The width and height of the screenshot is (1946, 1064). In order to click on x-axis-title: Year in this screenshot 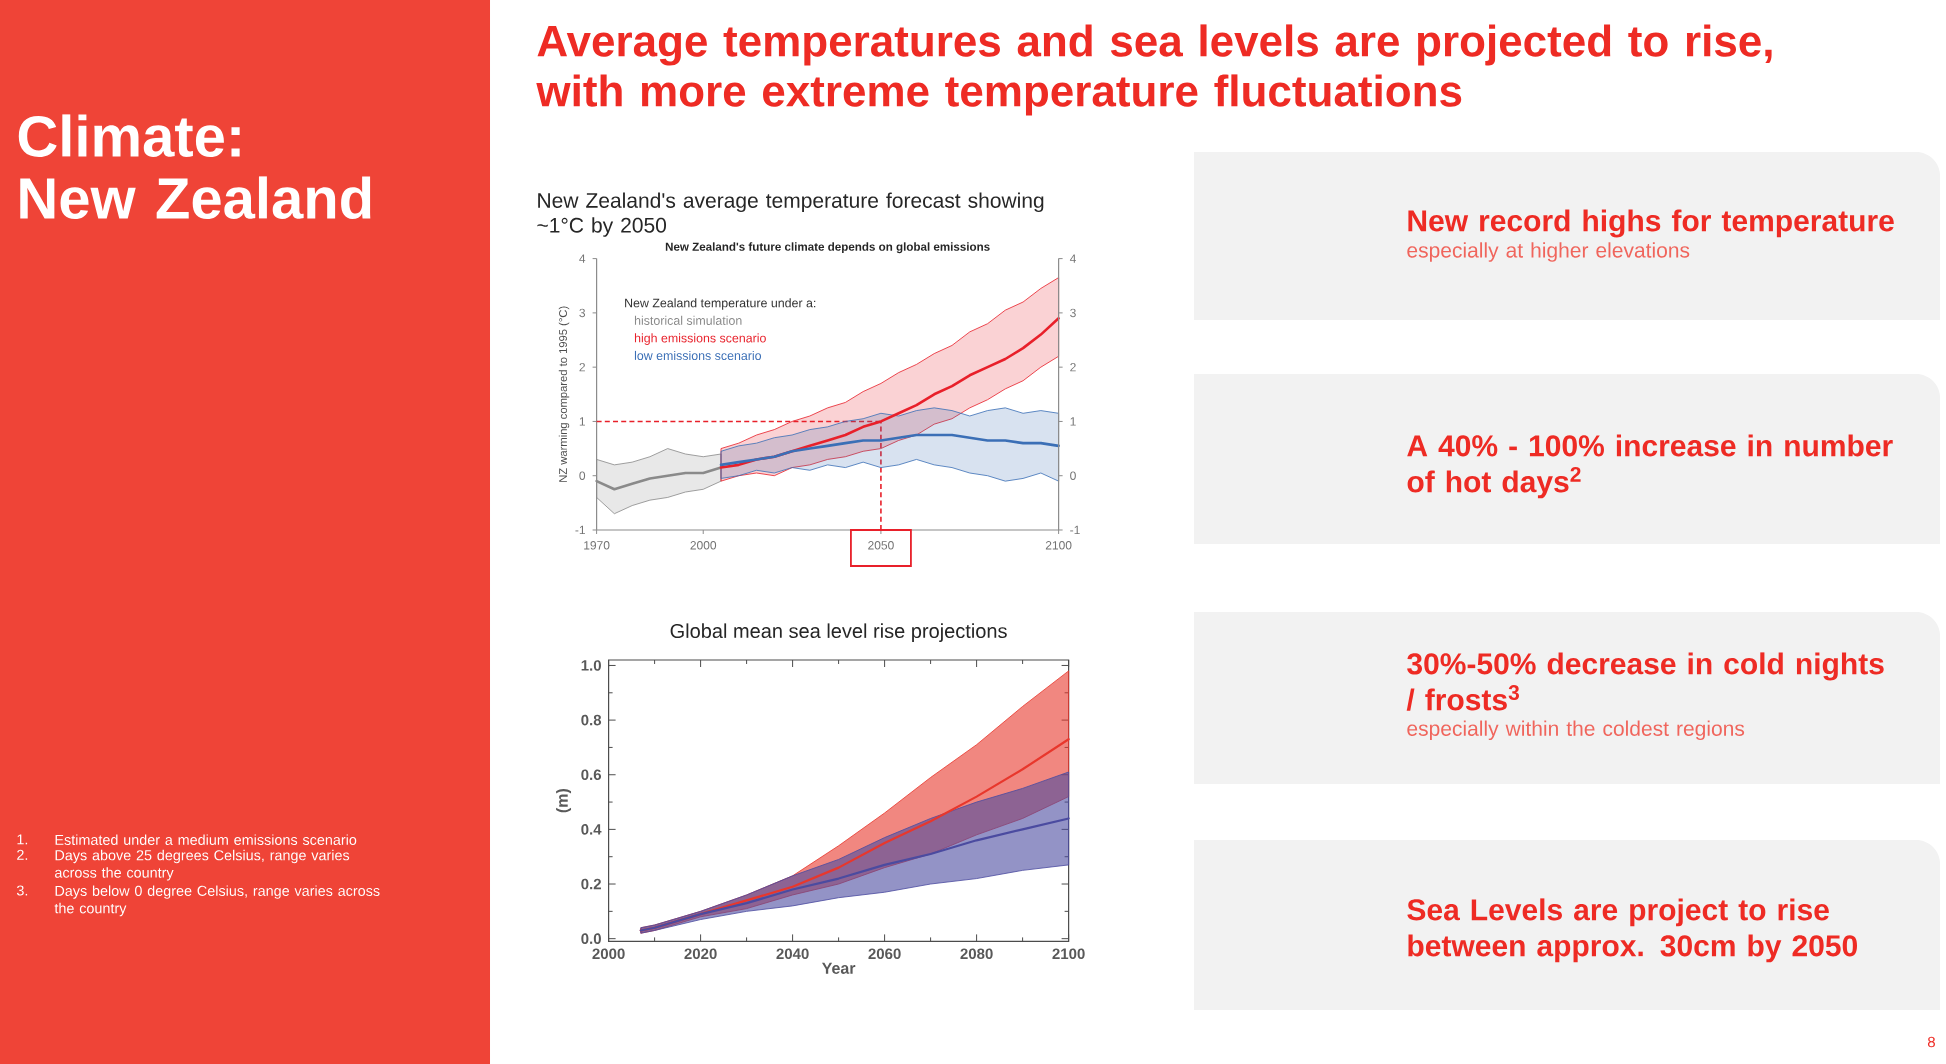, I will do `click(838, 968)`.